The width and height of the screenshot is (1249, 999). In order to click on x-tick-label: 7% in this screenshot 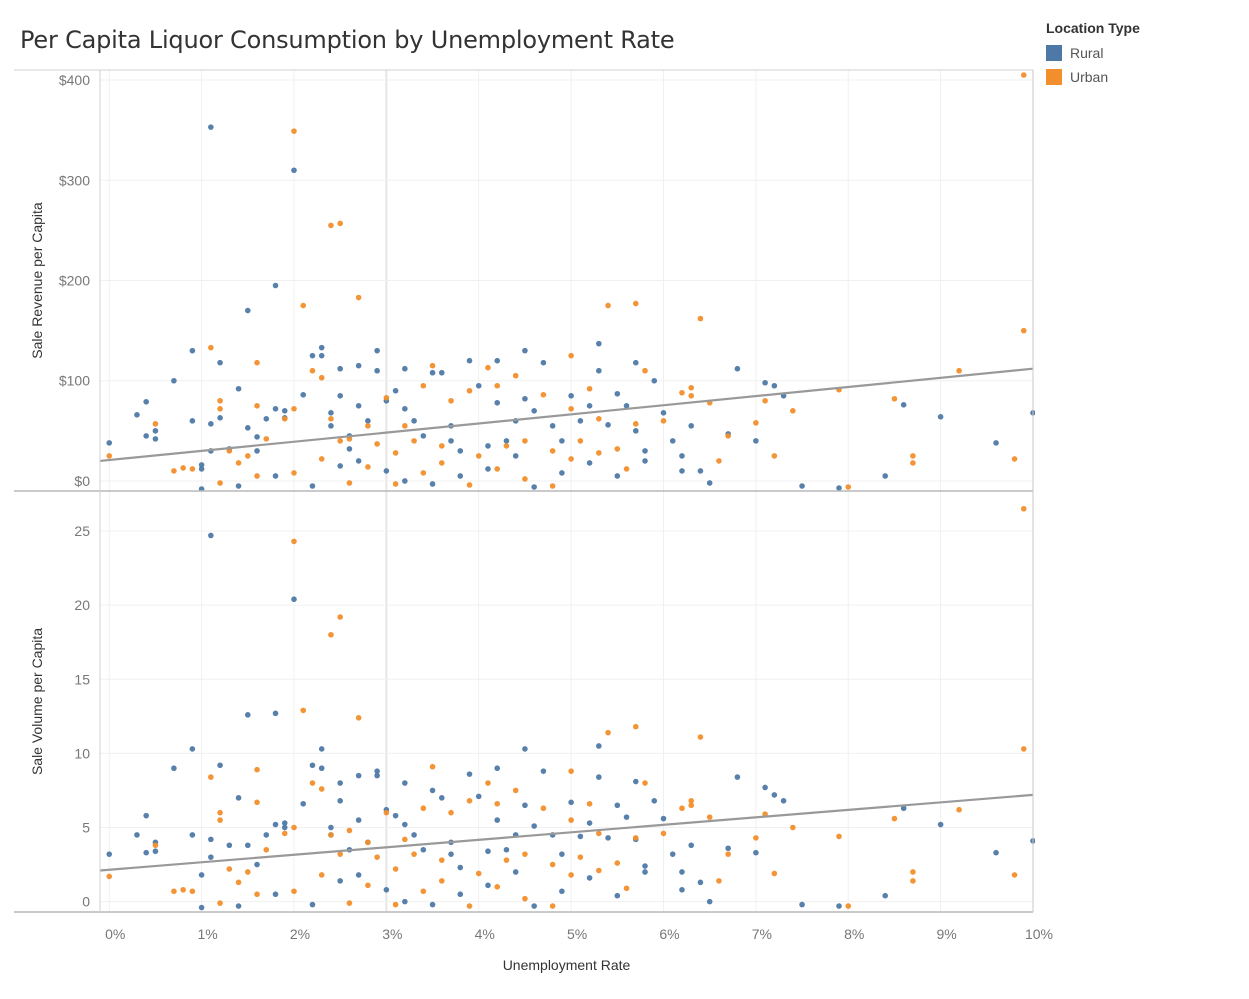, I will do `click(762, 934)`.